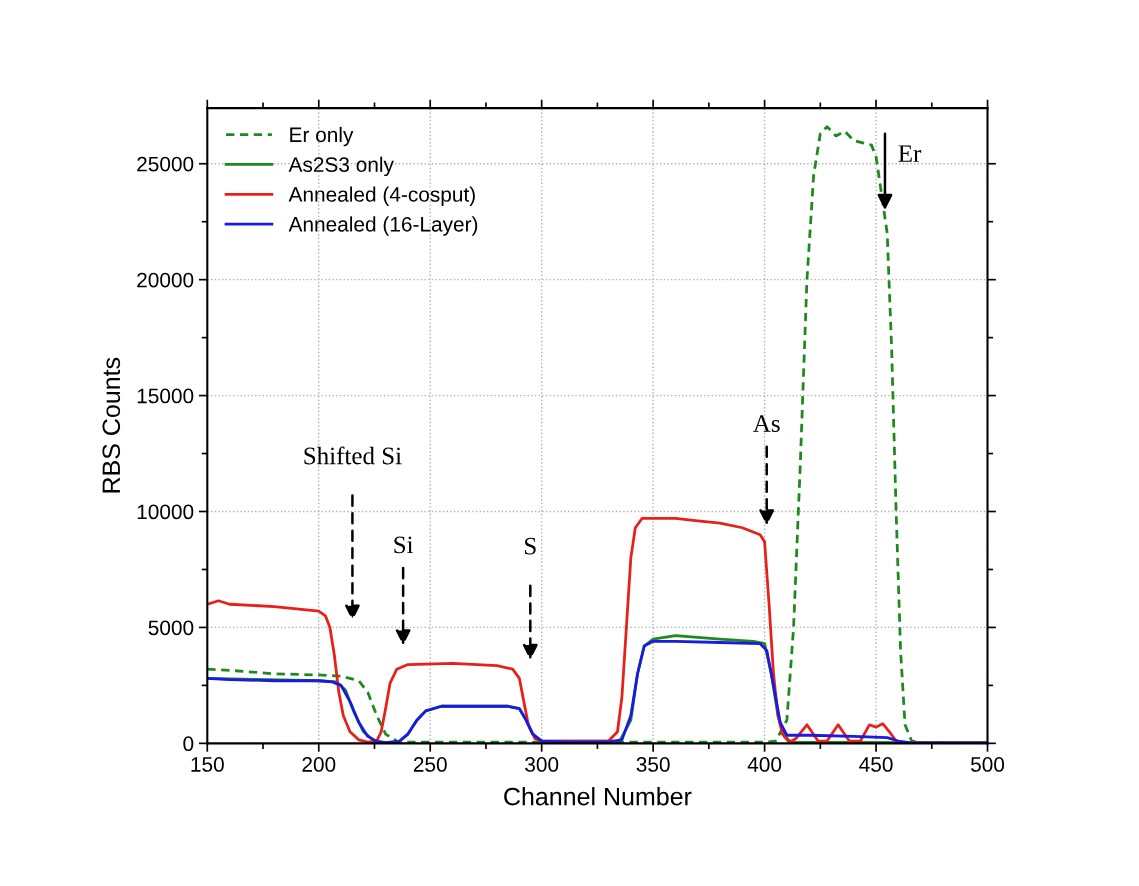  I want to click on annotation: S, so click(530, 546).